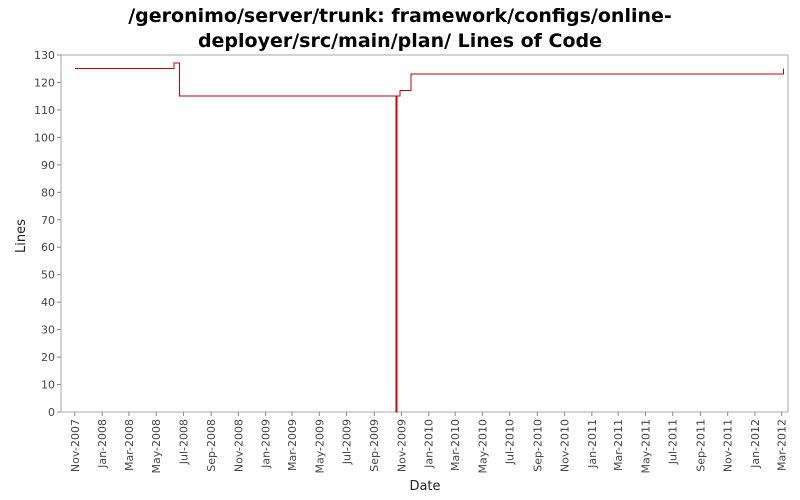  What do you see at coordinates (156, 446) in the screenshot?
I see `x-tick-label: May-2008` at bounding box center [156, 446].